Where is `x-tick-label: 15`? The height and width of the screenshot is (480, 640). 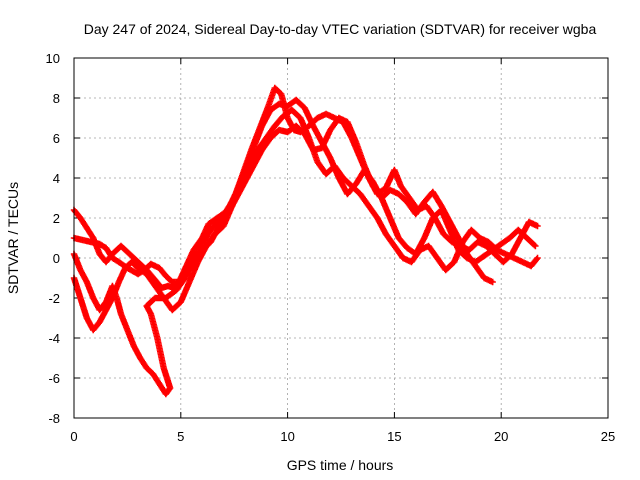
x-tick-label: 15 is located at coordinates (394, 436).